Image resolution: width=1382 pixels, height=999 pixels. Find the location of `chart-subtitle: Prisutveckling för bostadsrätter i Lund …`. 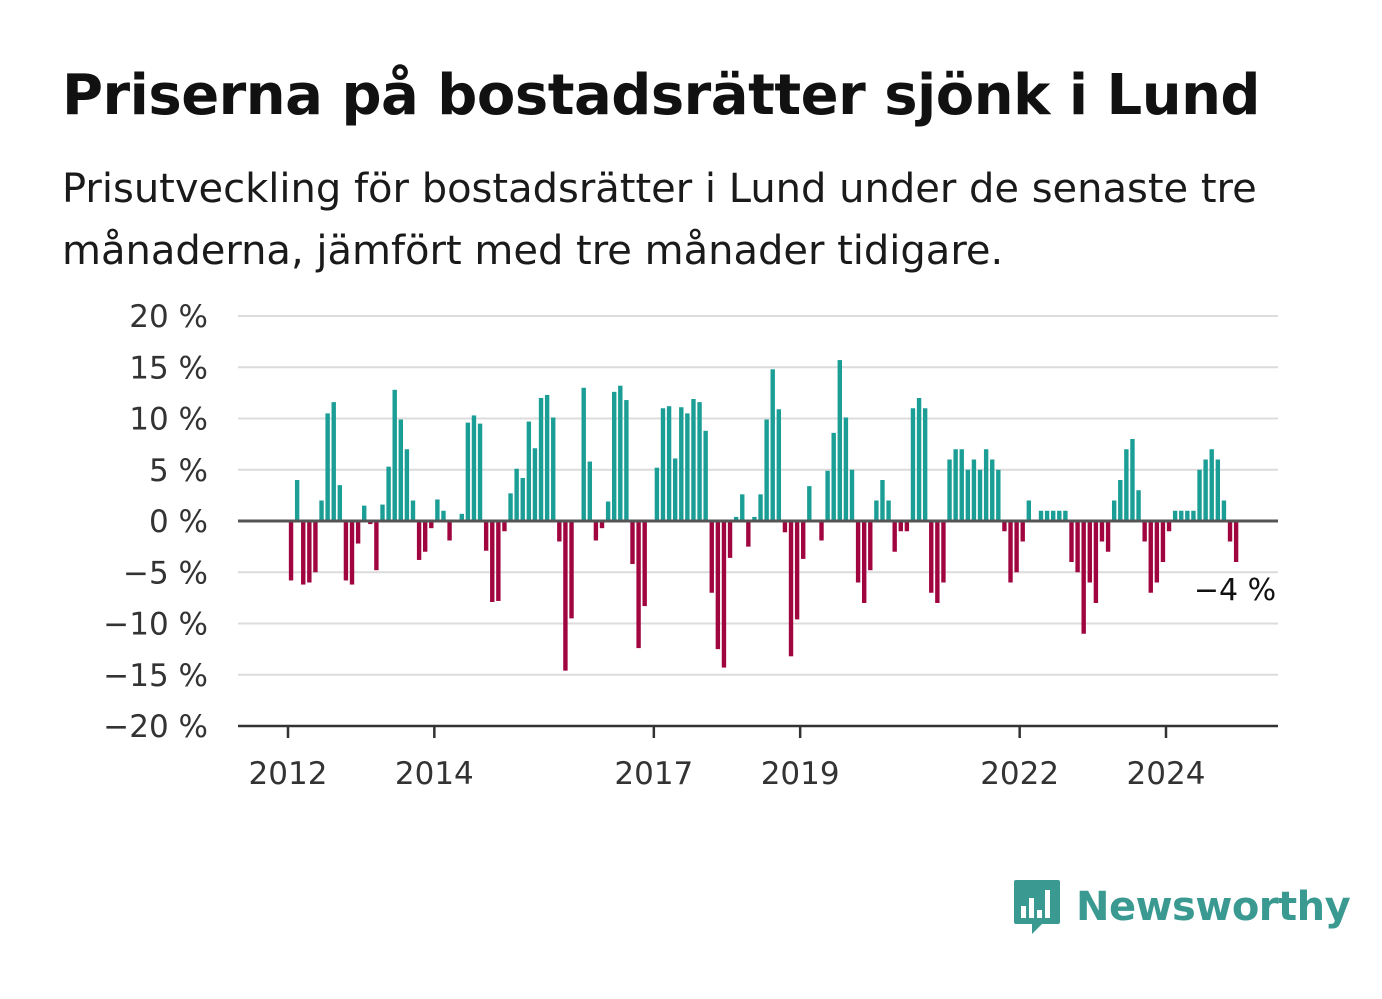

chart-subtitle: Prisutveckling för bostadsrätter i Lund … is located at coordinates (659, 220).